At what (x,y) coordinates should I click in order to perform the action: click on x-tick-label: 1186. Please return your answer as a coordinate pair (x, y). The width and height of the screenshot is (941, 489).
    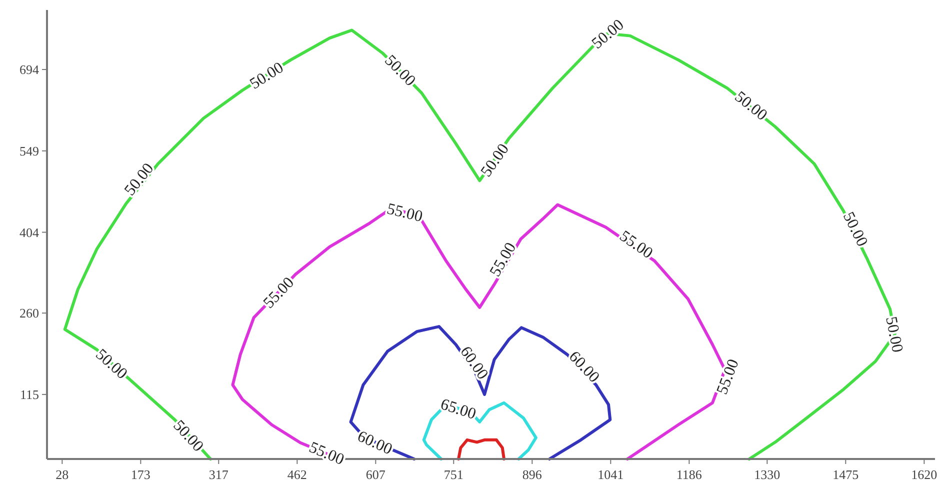
    Looking at the image, I should click on (689, 474).